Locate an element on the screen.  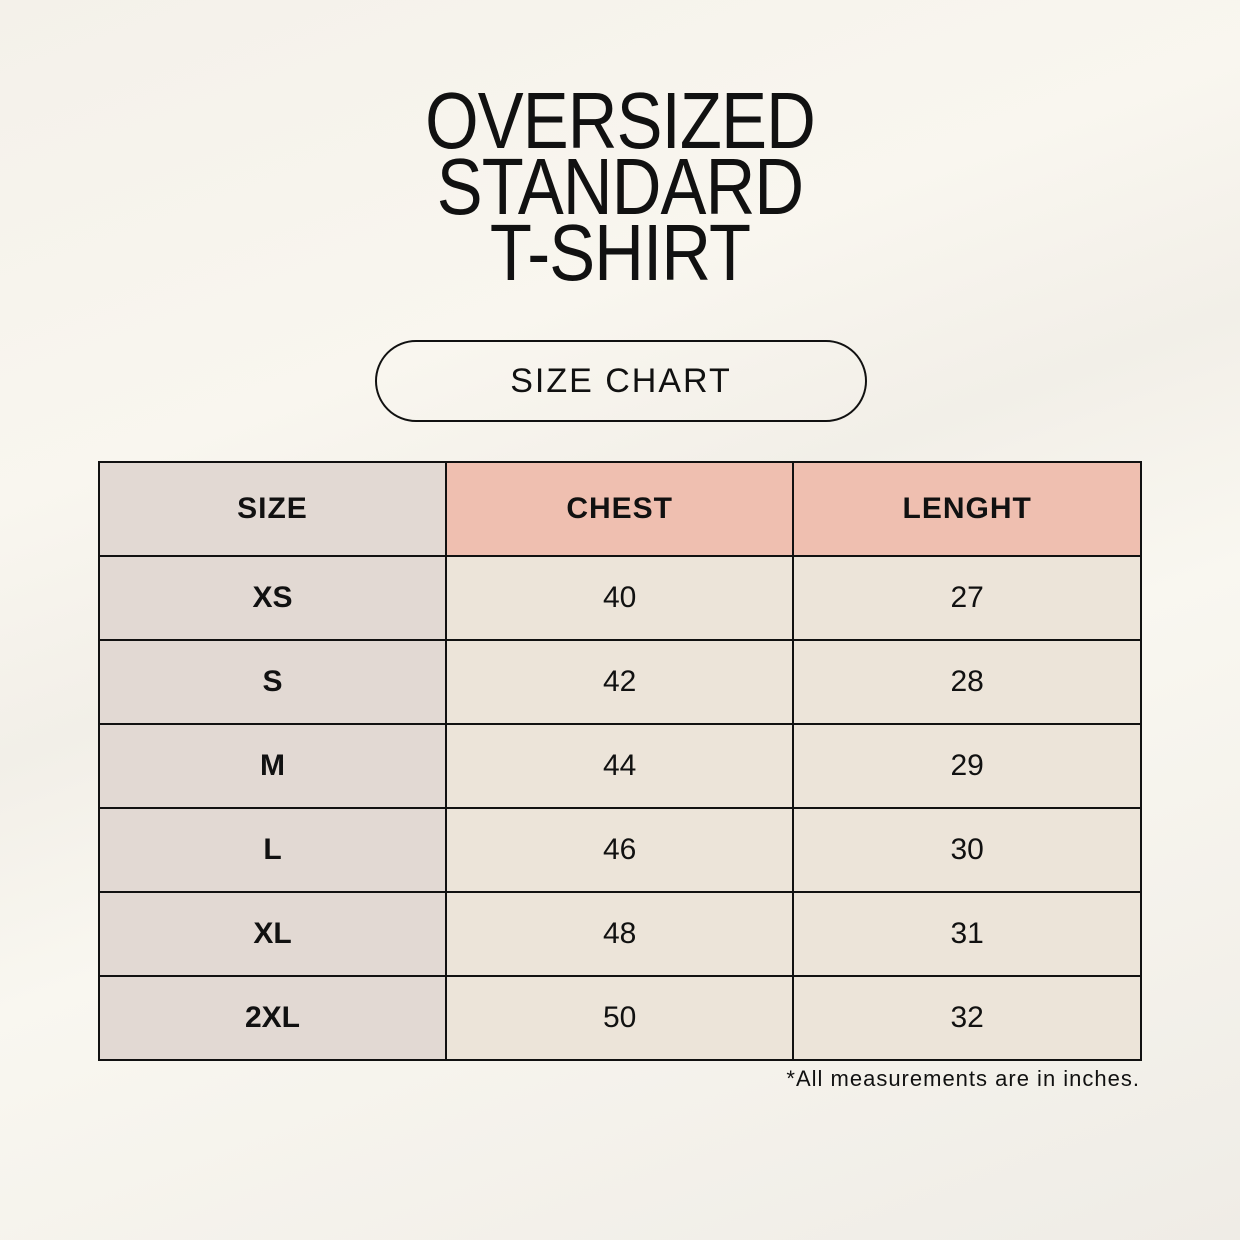
size-chart-badge: SIZE CHART is located at coordinates (621, 381).